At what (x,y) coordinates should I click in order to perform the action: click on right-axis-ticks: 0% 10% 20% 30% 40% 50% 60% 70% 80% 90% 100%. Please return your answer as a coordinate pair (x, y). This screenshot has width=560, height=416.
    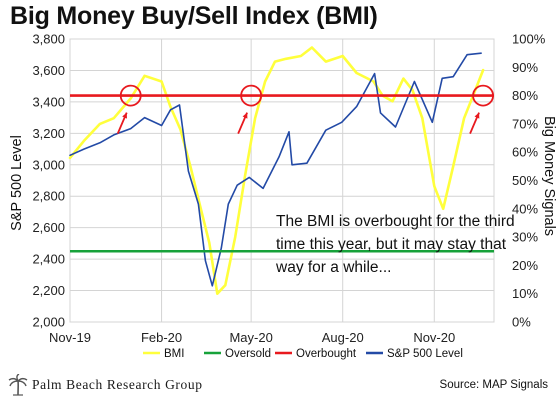
    Looking at the image, I should click on (529, 181).